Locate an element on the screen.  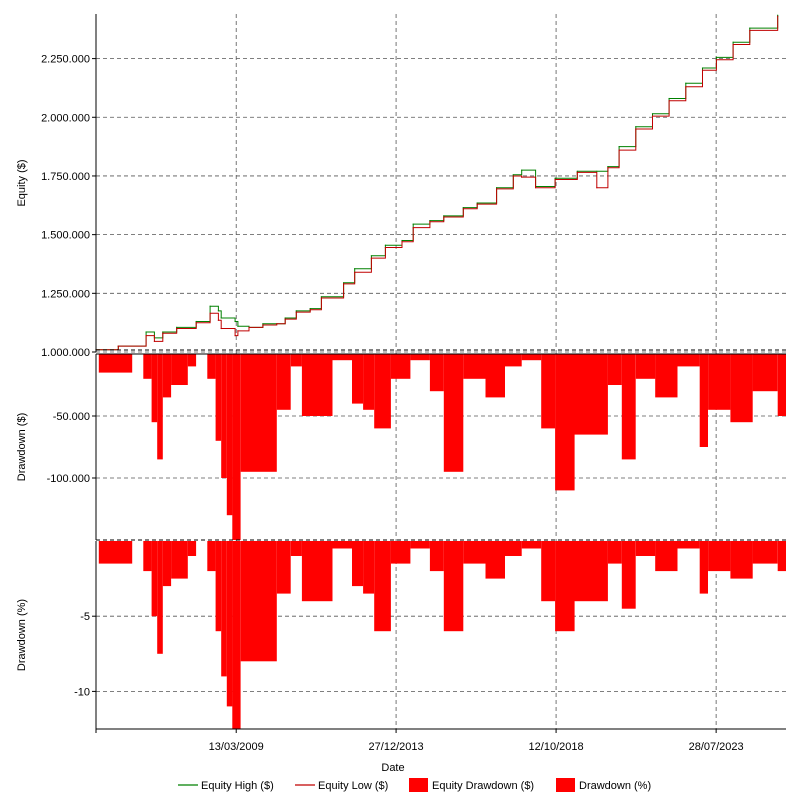
legend-label: Drawdown (%) is located at coordinates (615, 786).